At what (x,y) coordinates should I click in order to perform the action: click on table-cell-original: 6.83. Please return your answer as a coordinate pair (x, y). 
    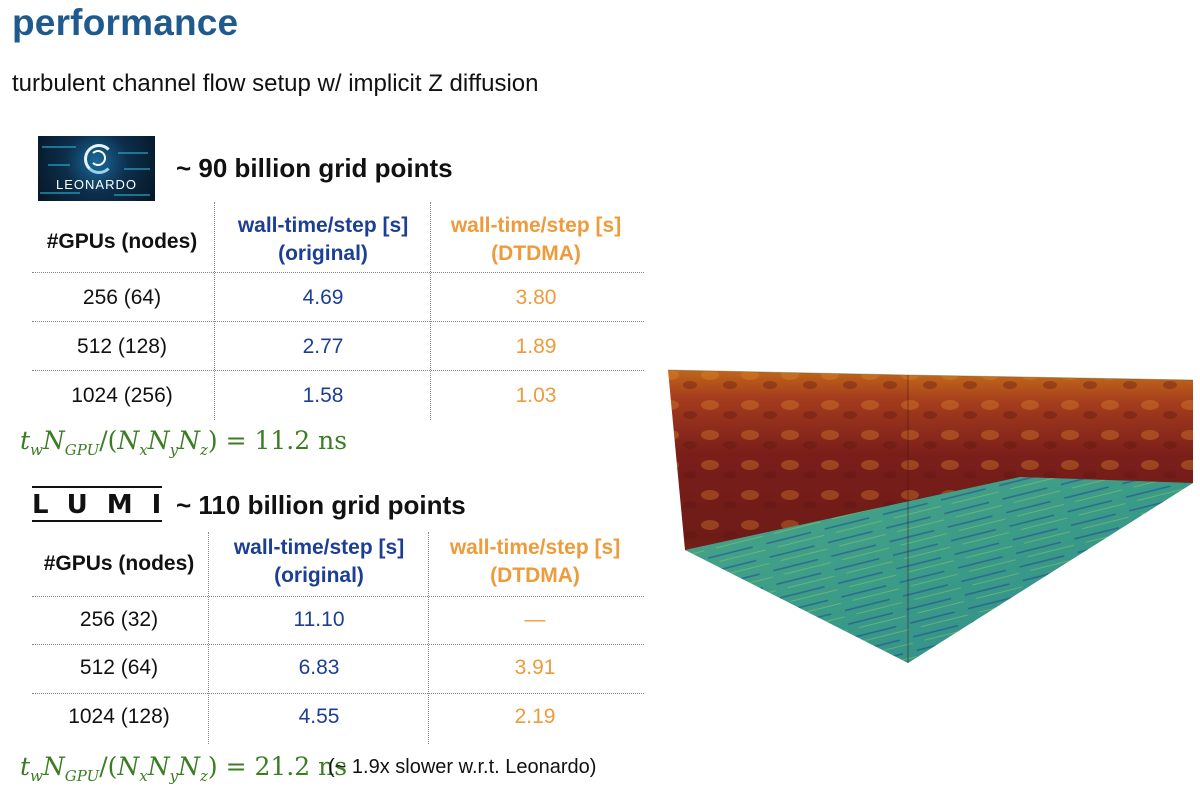
    Looking at the image, I should click on (319, 667).